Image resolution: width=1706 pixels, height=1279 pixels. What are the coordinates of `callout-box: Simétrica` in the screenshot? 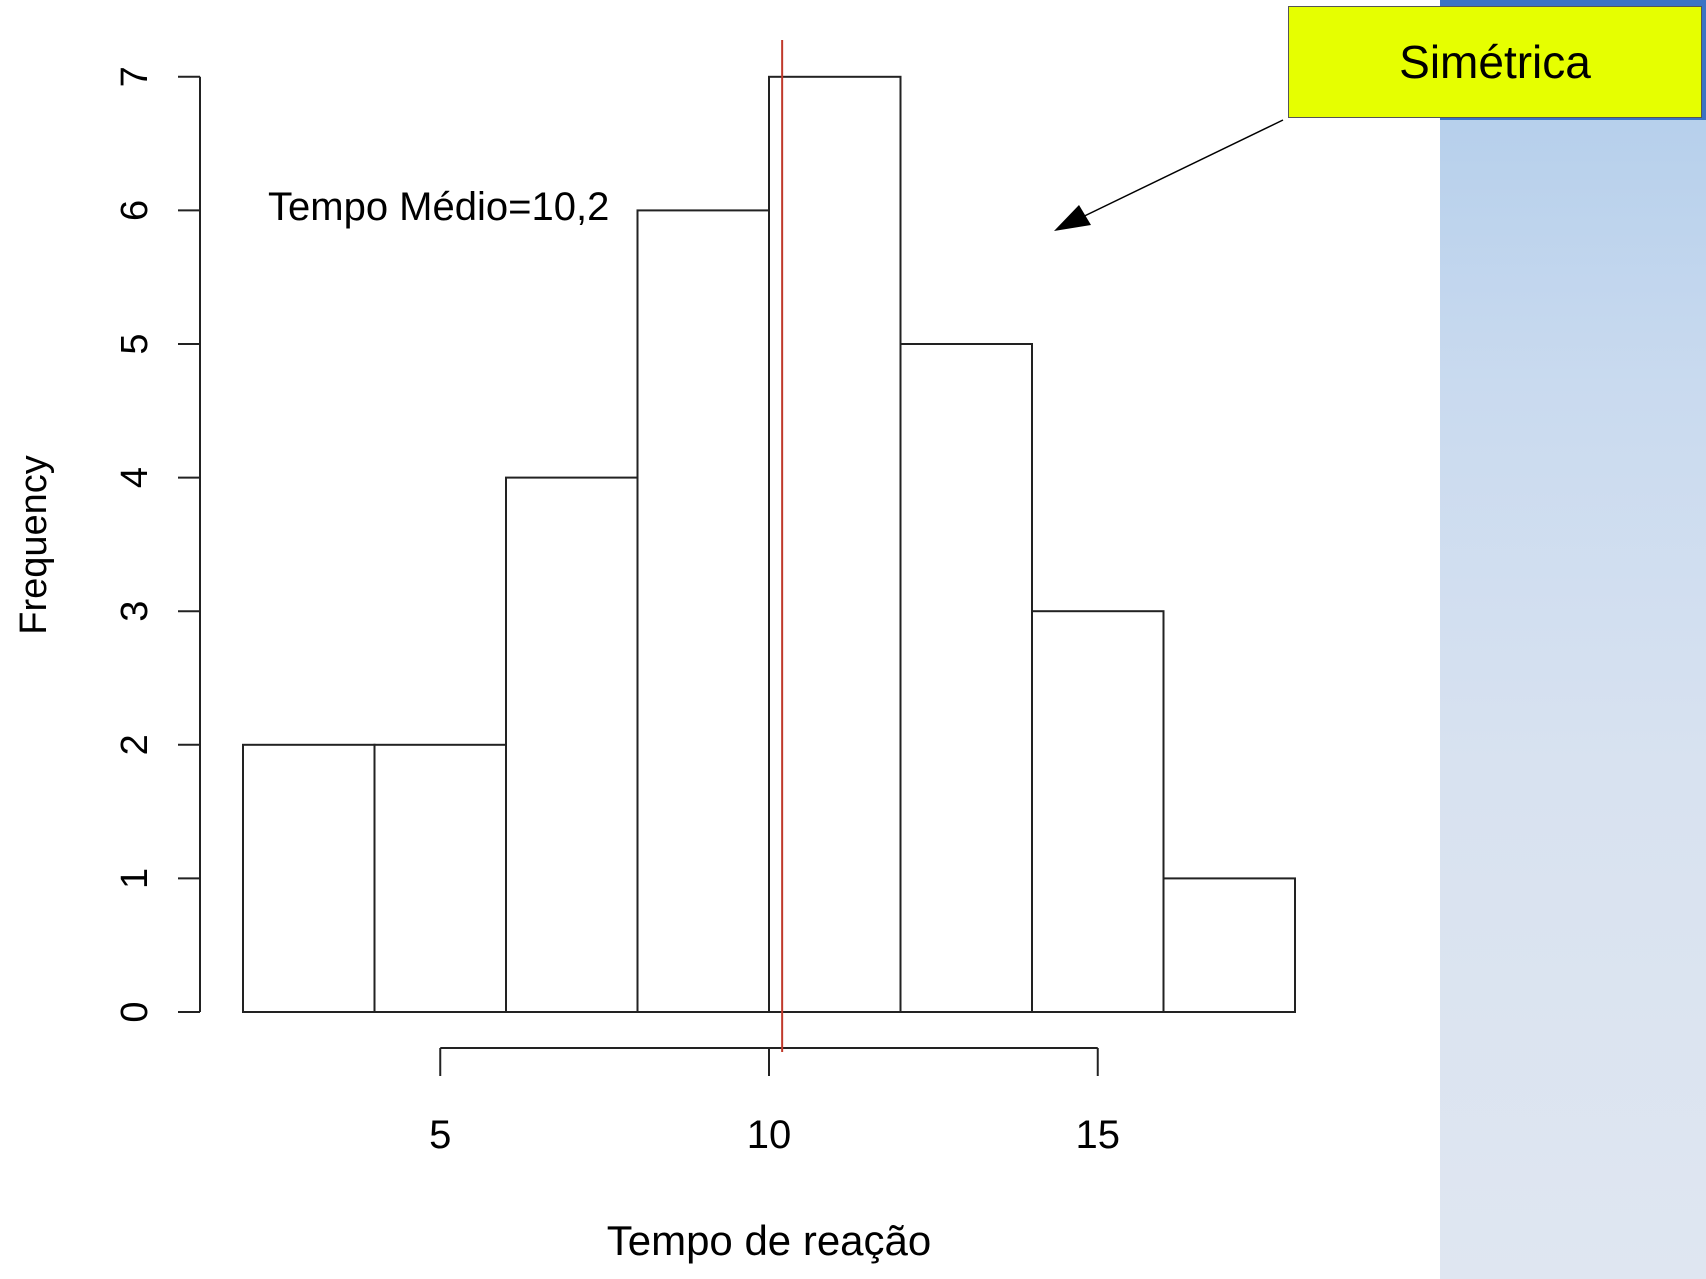 It's located at (1495, 62).